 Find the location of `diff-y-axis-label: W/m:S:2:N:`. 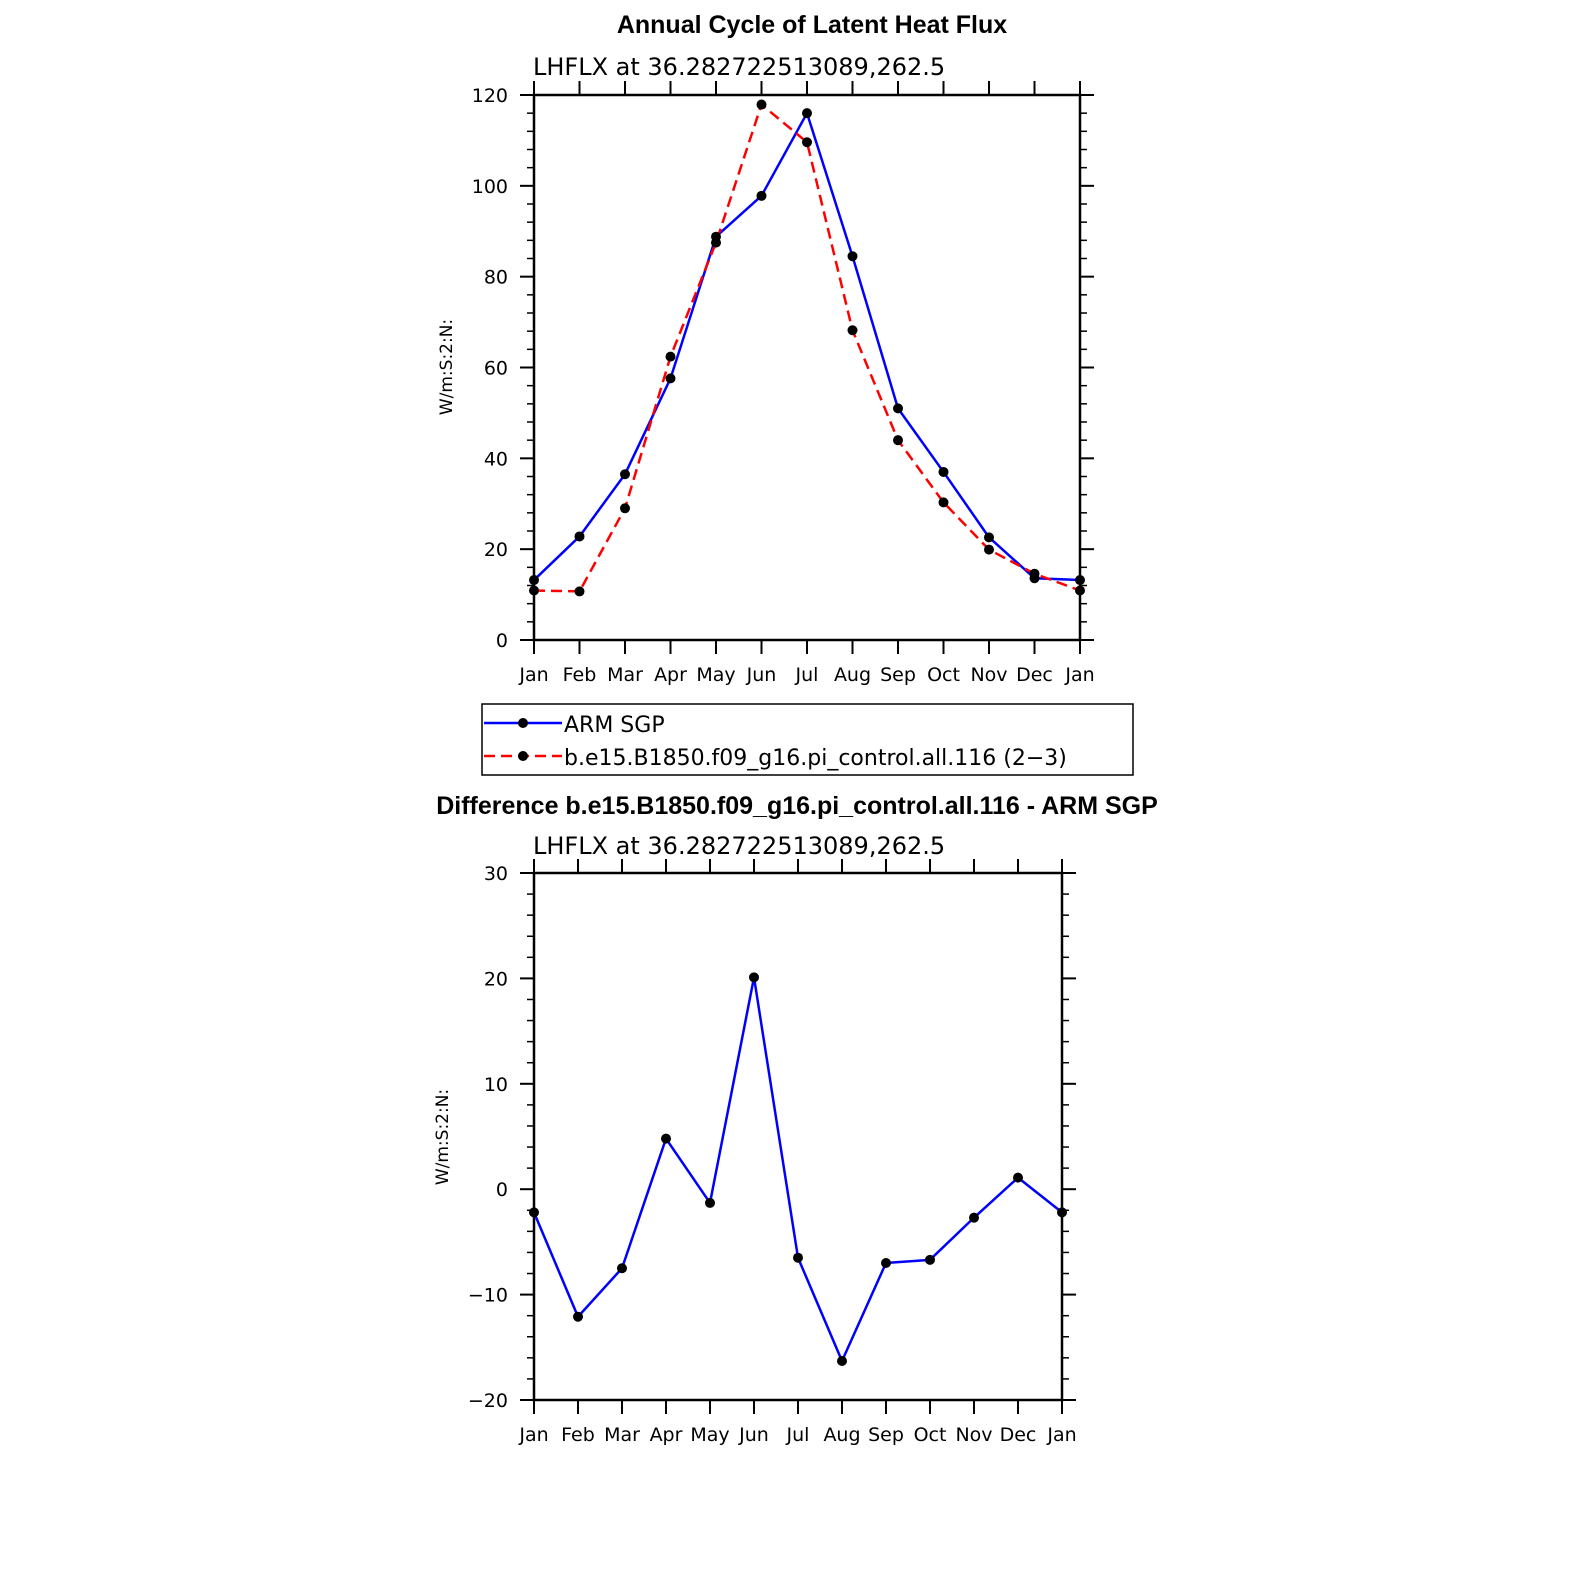

diff-y-axis-label: W/m:S:2:N: is located at coordinates (443, 1137).